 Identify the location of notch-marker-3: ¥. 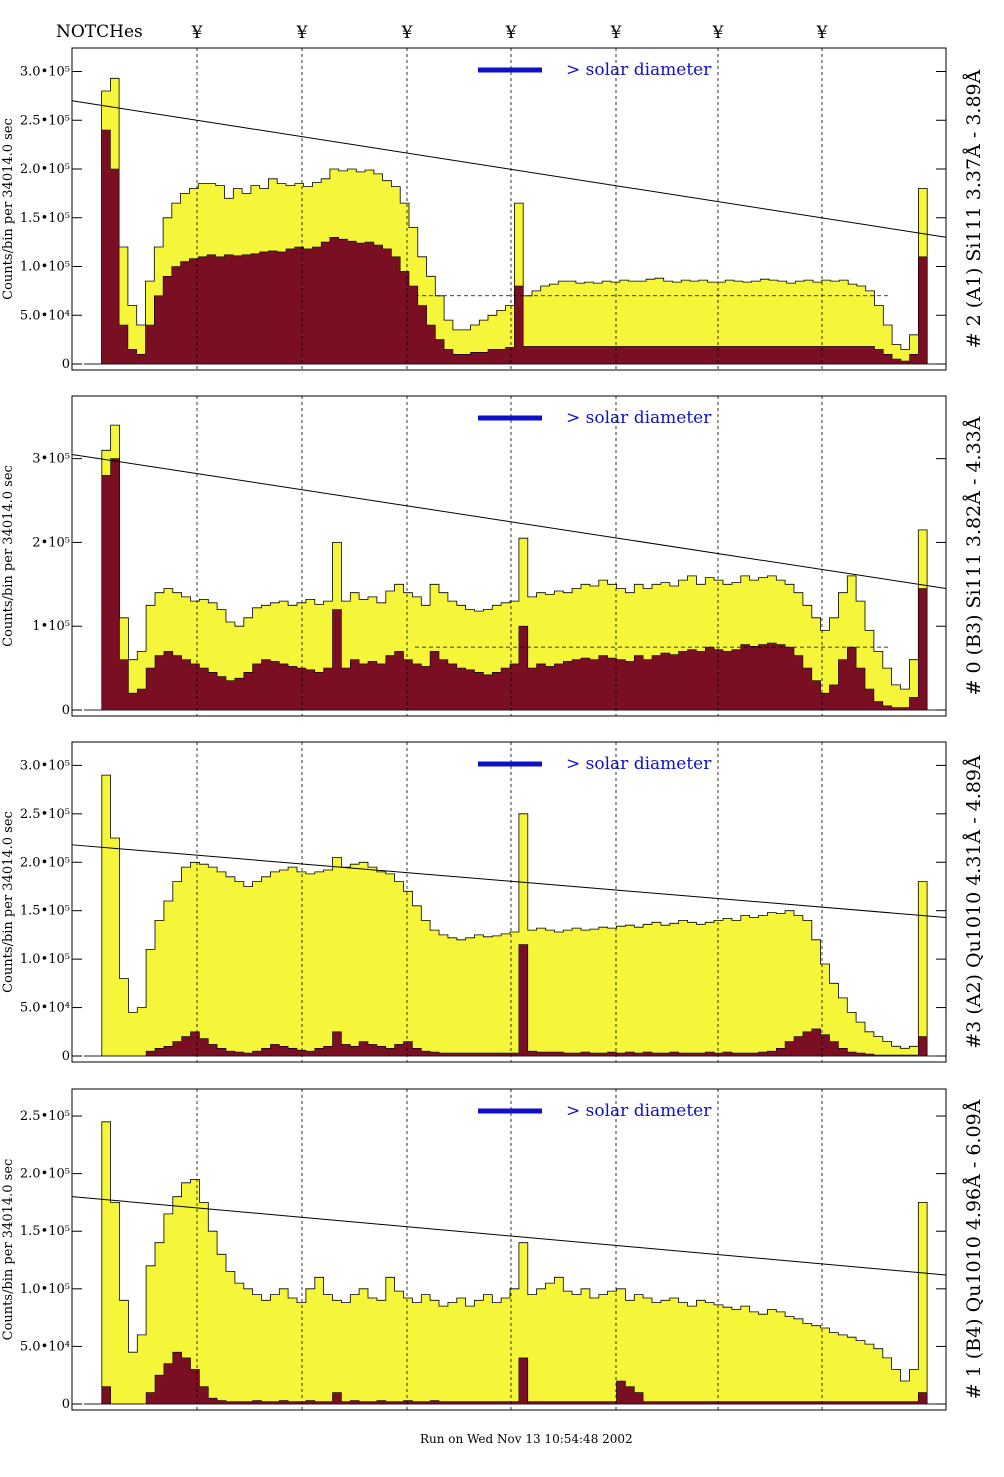
(407, 33).